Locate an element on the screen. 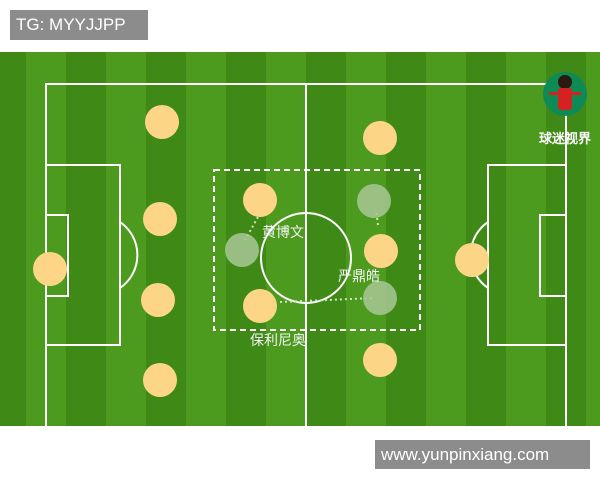  watermark-bottom: www.yunpinxiang.com is located at coordinates (482, 454).